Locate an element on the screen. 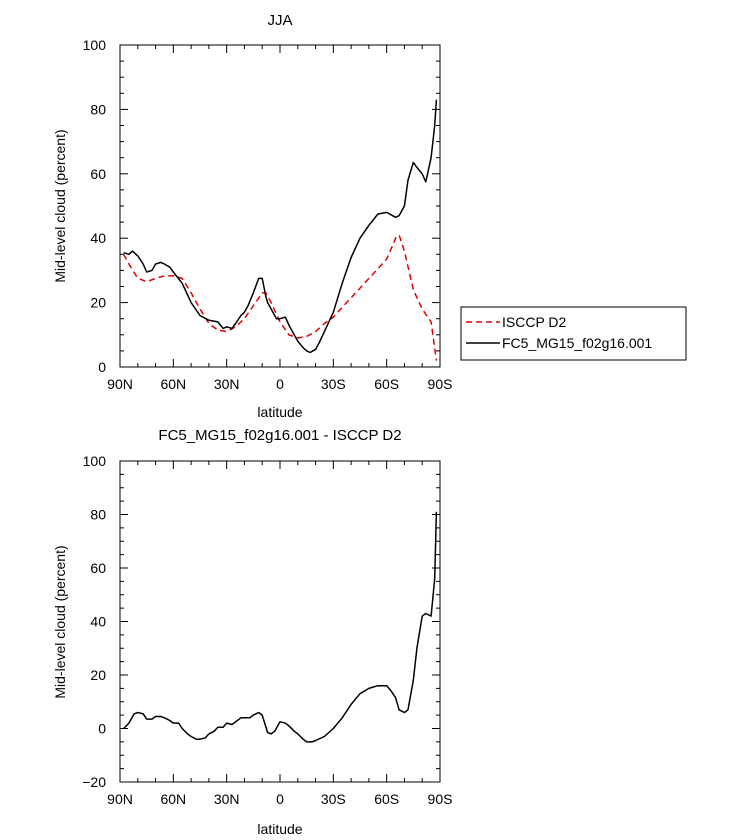  top-x-tick-label: 30N is located at coordinates (227, 384).